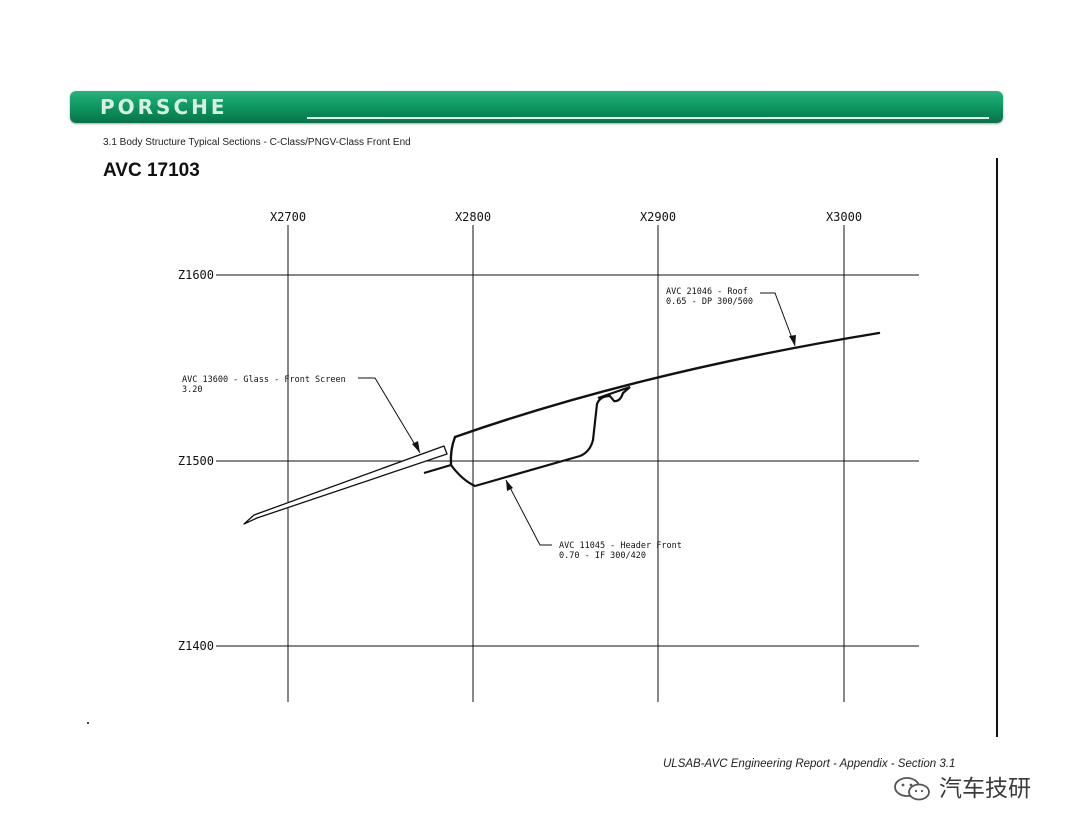 This screenshot has height=834, width=1080. What do you see at coordinates (345, 485) in the screenshot?
I see `front-screen-glass` at bounding box center [345, 485].